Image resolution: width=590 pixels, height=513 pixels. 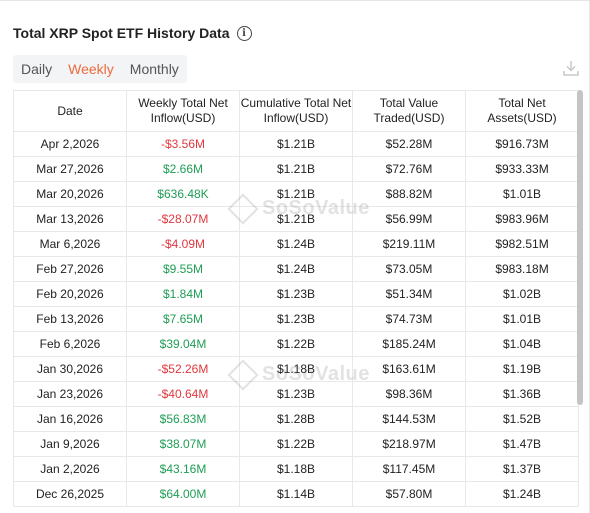 I want to click on table-row: Apr 2,2026 -$3.56M $1.21B $52.28M $916.73M, so click(x=296, y=144).